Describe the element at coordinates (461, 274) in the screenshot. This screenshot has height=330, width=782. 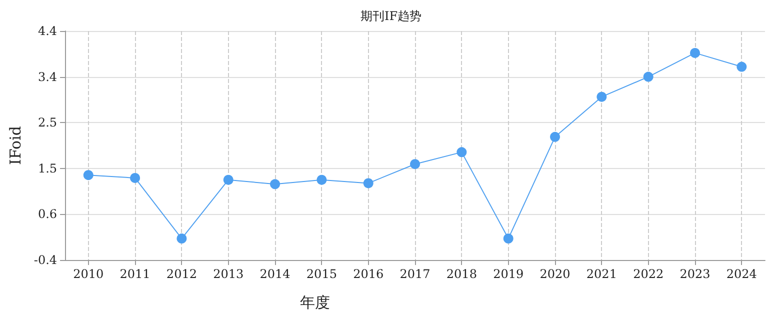
I see `x-tick-label: 2018` at that location.